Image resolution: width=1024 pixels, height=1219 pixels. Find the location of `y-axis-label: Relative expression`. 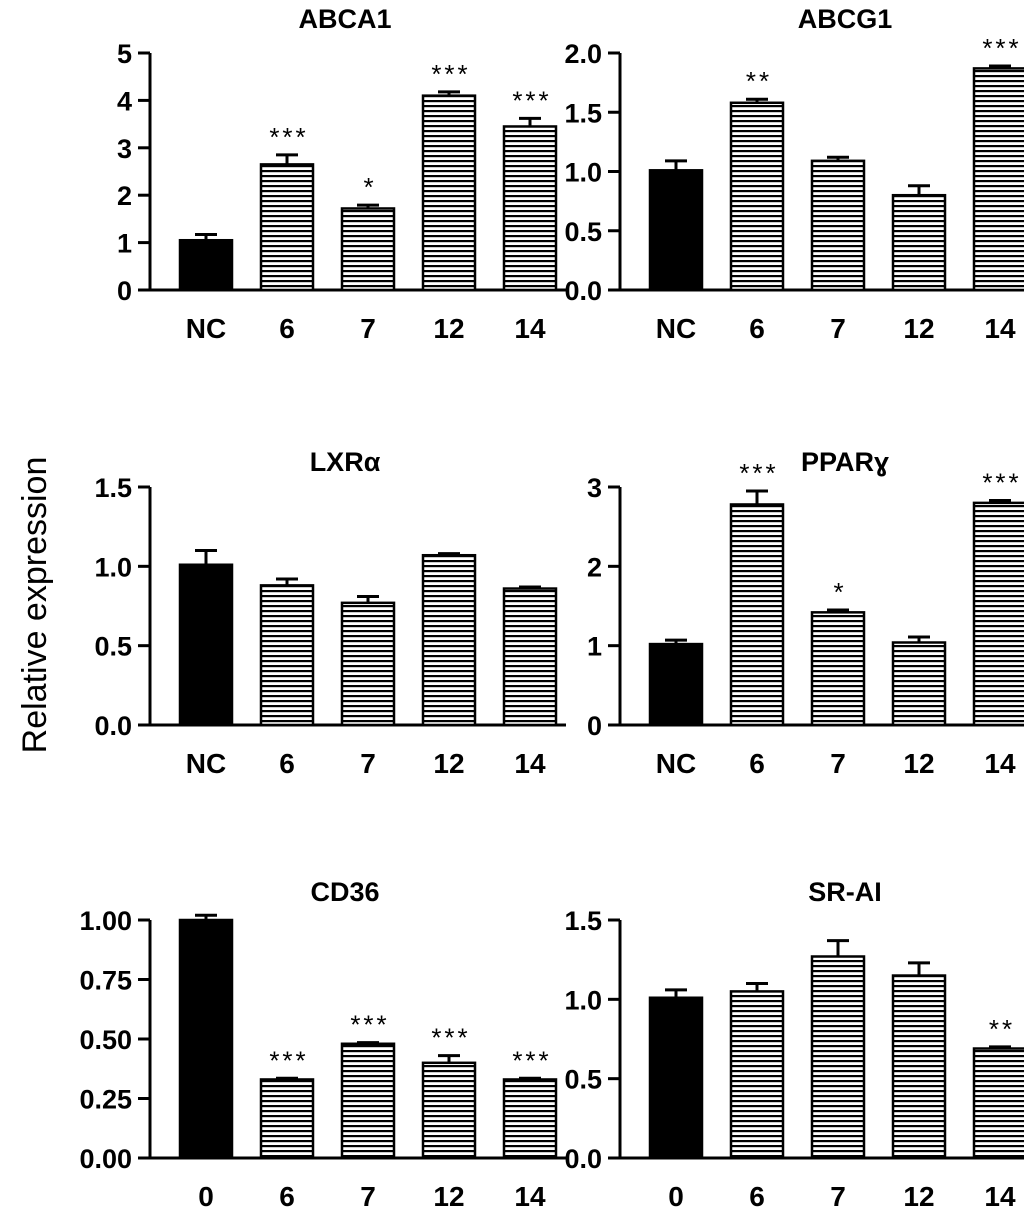

y-axis-label: Relative expression is located at coordinates (35, 605).